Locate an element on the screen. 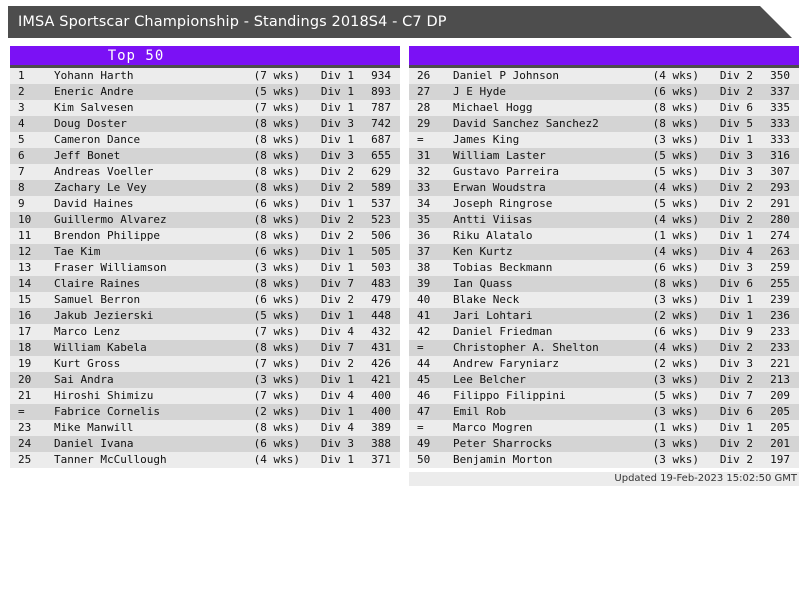  table-row: 18 William Kabela (8 wks) Div 7 431 is located at coordinates (205, 348).